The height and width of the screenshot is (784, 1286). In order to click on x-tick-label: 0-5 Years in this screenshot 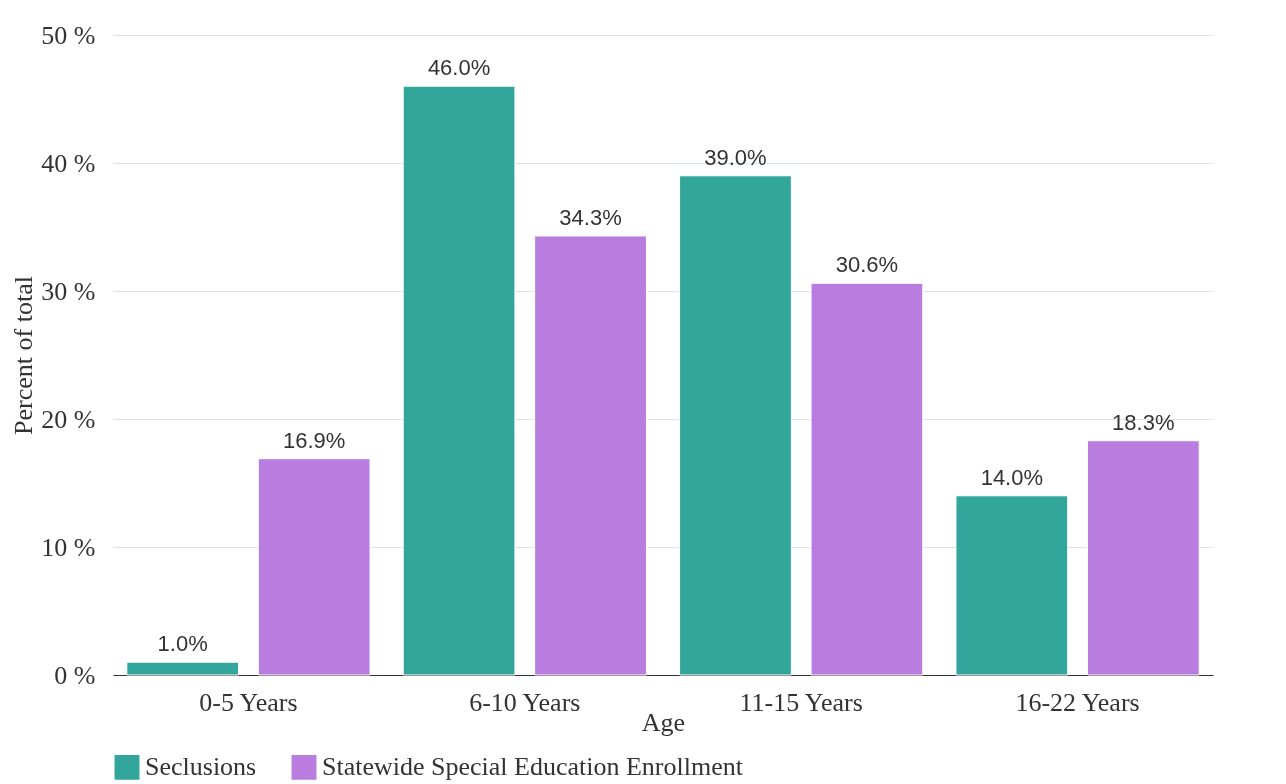, I will do `click(248, 702)`.